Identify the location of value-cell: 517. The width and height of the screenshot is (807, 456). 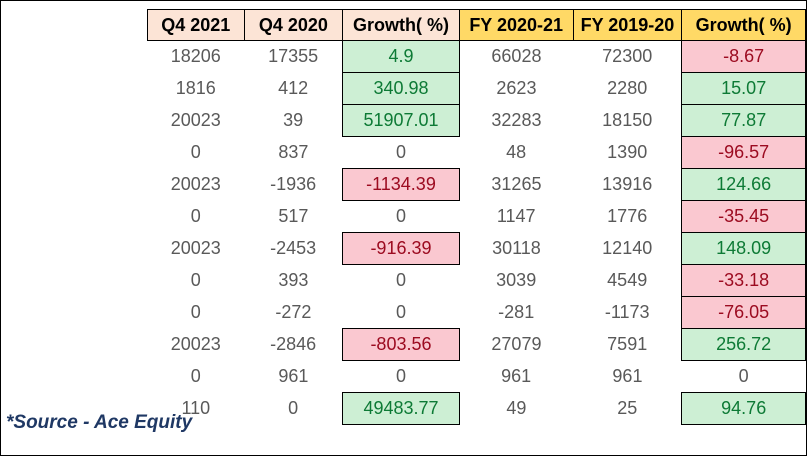
(293, 216).